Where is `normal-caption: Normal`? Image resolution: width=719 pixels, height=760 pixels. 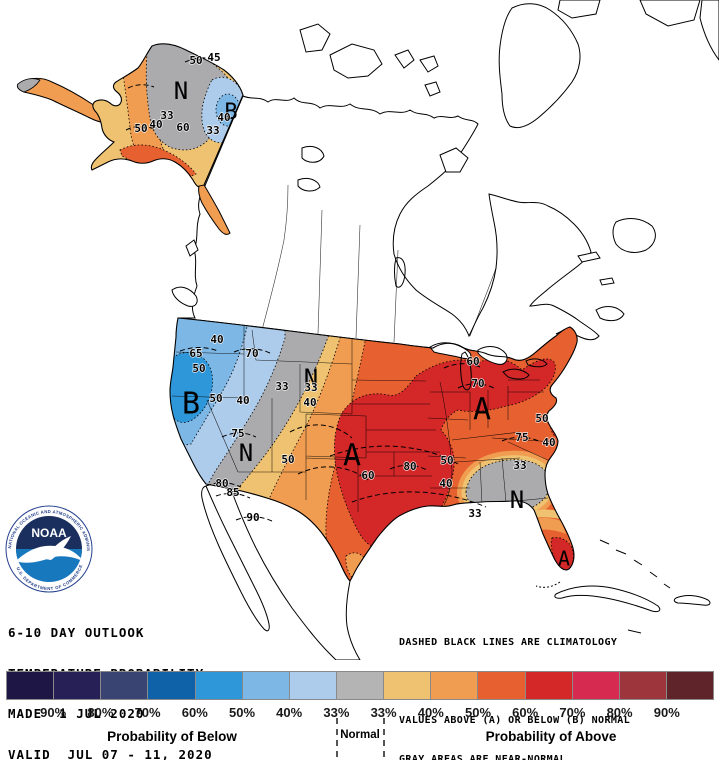
normal-caption: Normal is located at coordinates (360, 735).